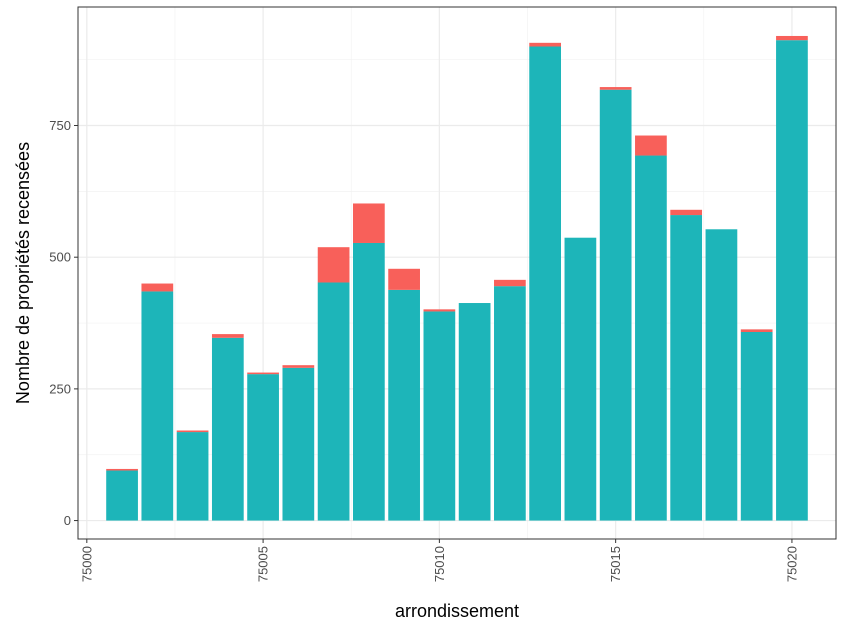 The height and width of the screenshot is (626, 846). Describe the element at coordinates (67, 520) in the screenshot. I see `y-tick-label: 0` at that location.